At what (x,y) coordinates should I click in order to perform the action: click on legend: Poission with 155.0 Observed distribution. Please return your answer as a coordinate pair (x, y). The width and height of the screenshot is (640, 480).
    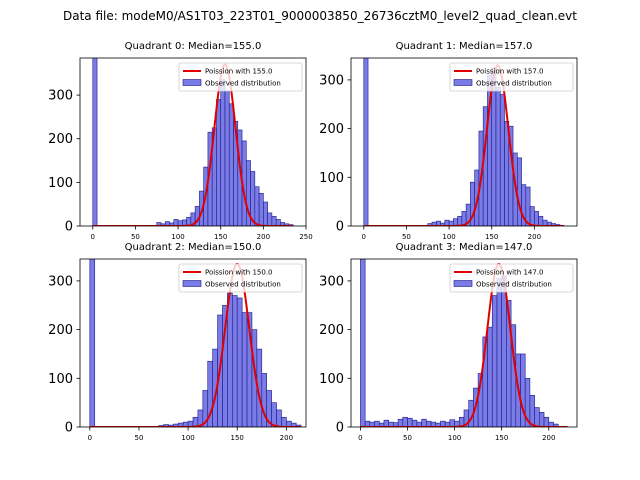
    Looking at the image, I should click on (240, 77).